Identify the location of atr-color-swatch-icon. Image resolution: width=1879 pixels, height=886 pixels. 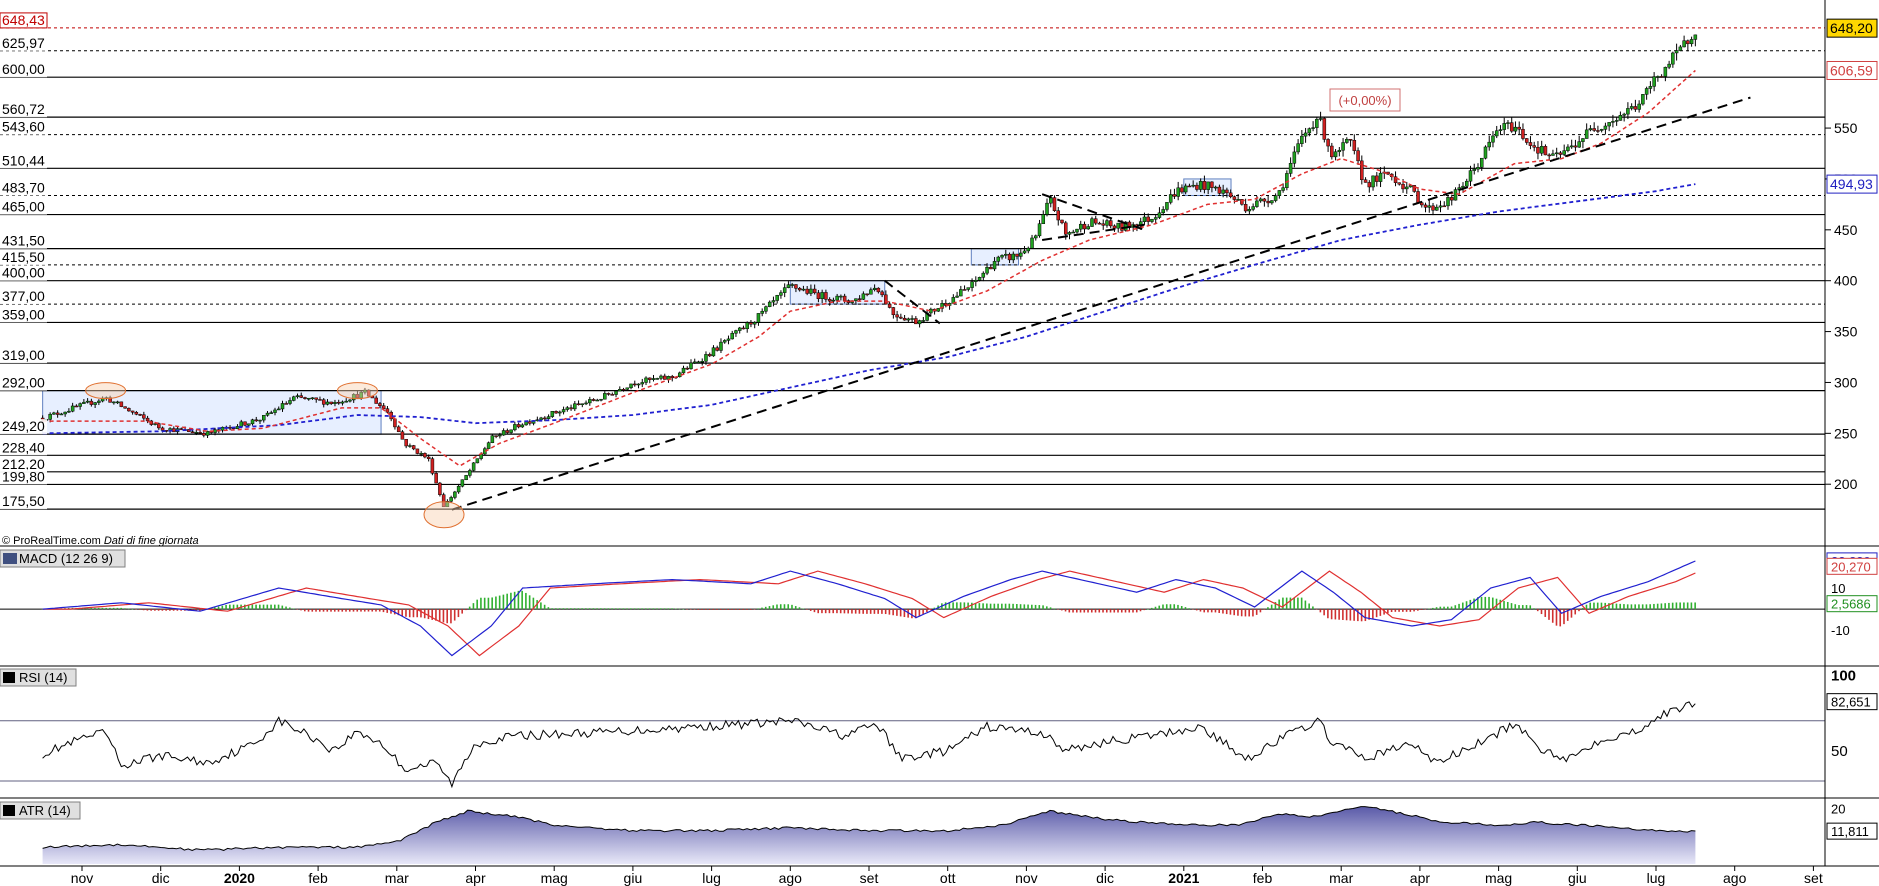
(9, 810).